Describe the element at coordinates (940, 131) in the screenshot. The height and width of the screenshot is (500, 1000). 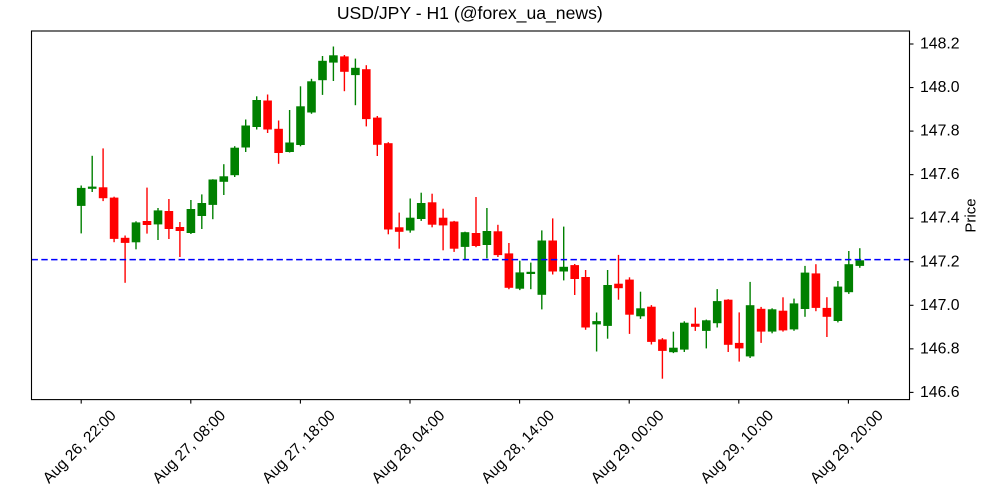
I see `svg-text: 147.8` at that location.